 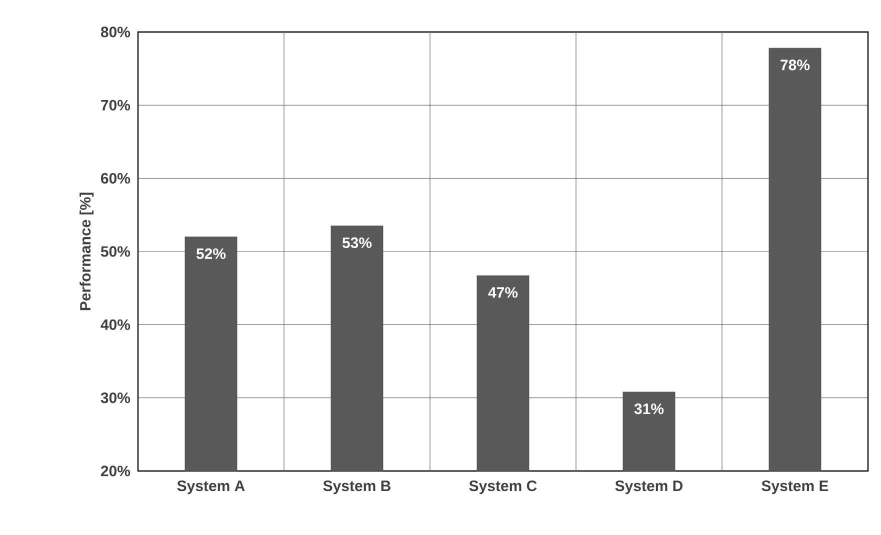 I want to click on y-tick-label: 60%, so click(x=115, y=178).